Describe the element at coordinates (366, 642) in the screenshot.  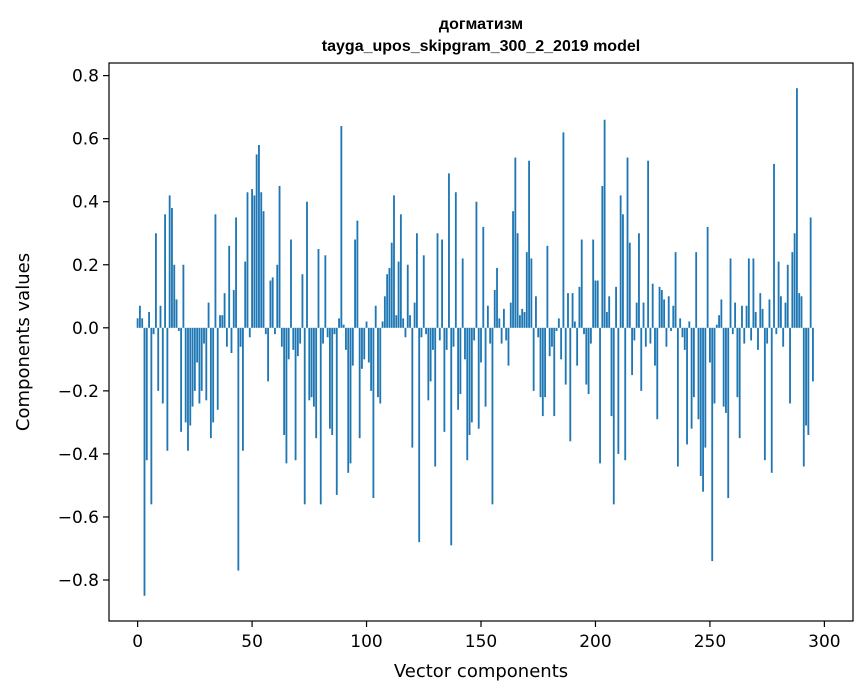
I see `x-tick-label: 100` at that location.